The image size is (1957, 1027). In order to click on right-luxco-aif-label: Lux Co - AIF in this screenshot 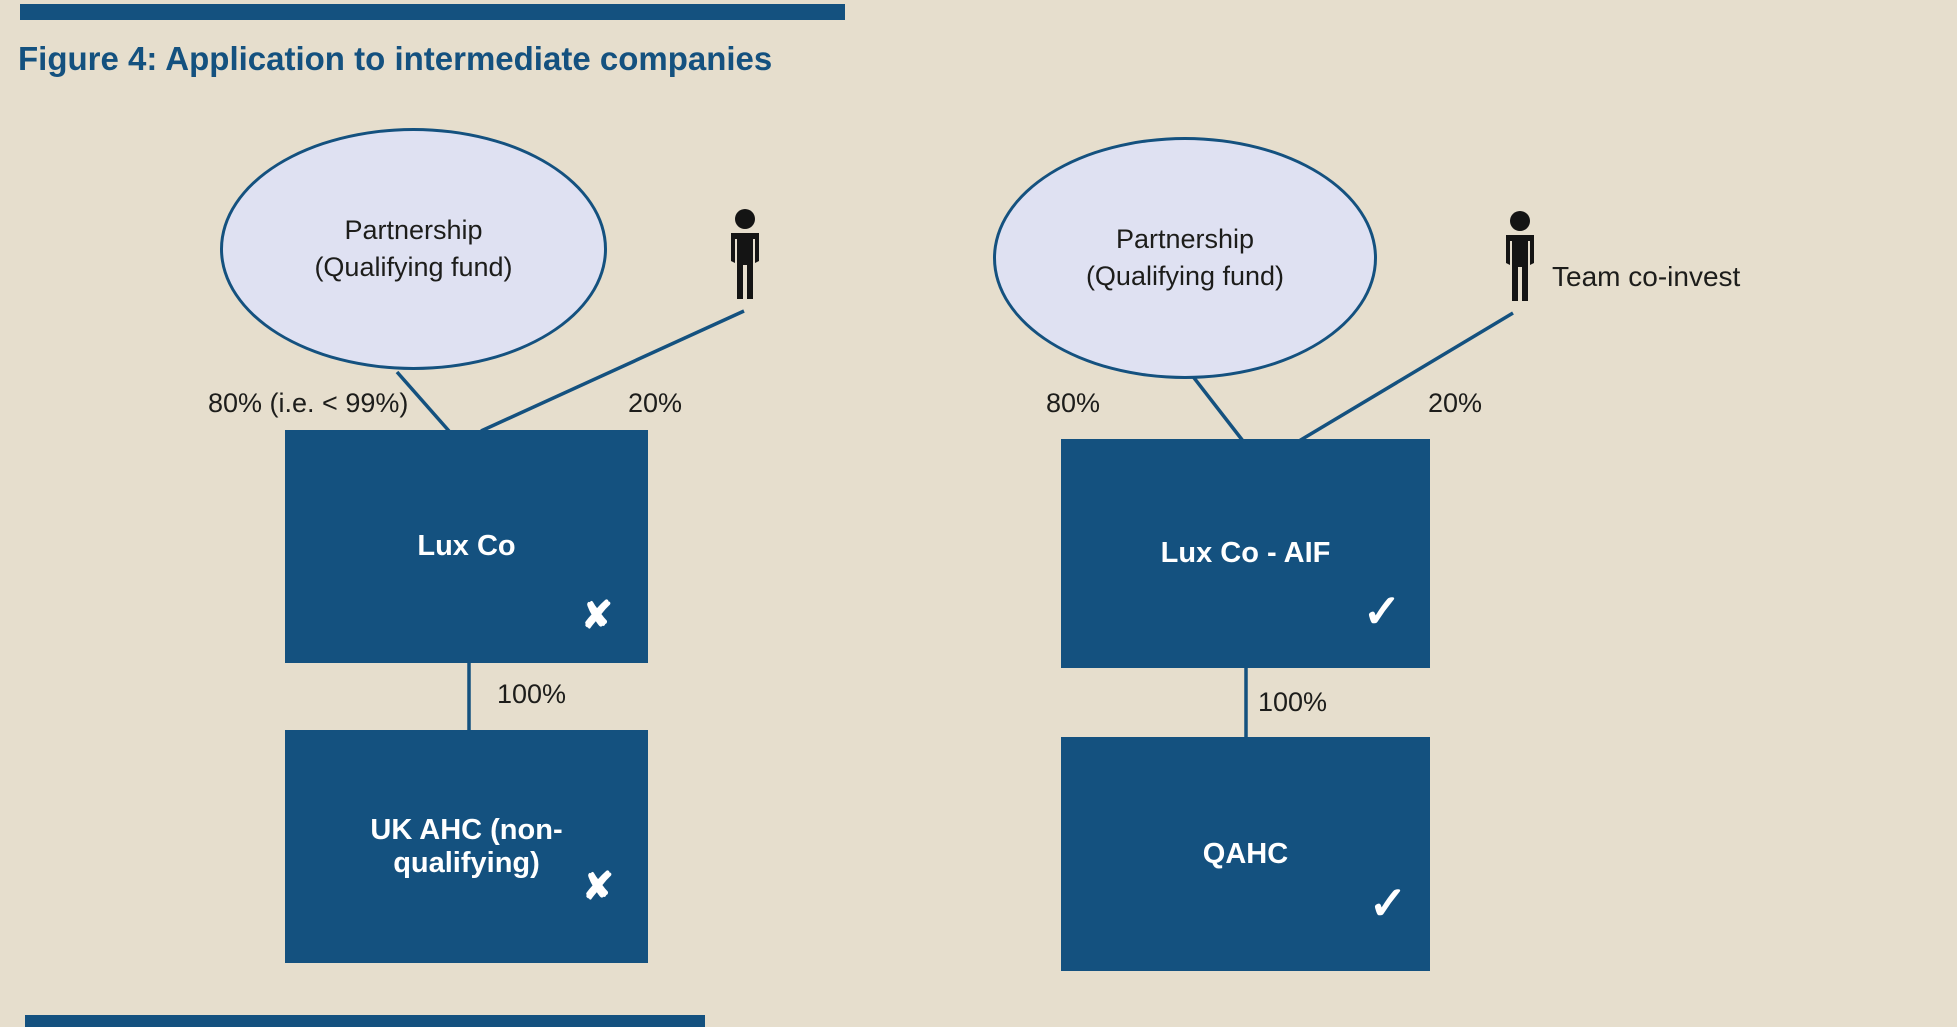, I will do `click(1245, 553)`.